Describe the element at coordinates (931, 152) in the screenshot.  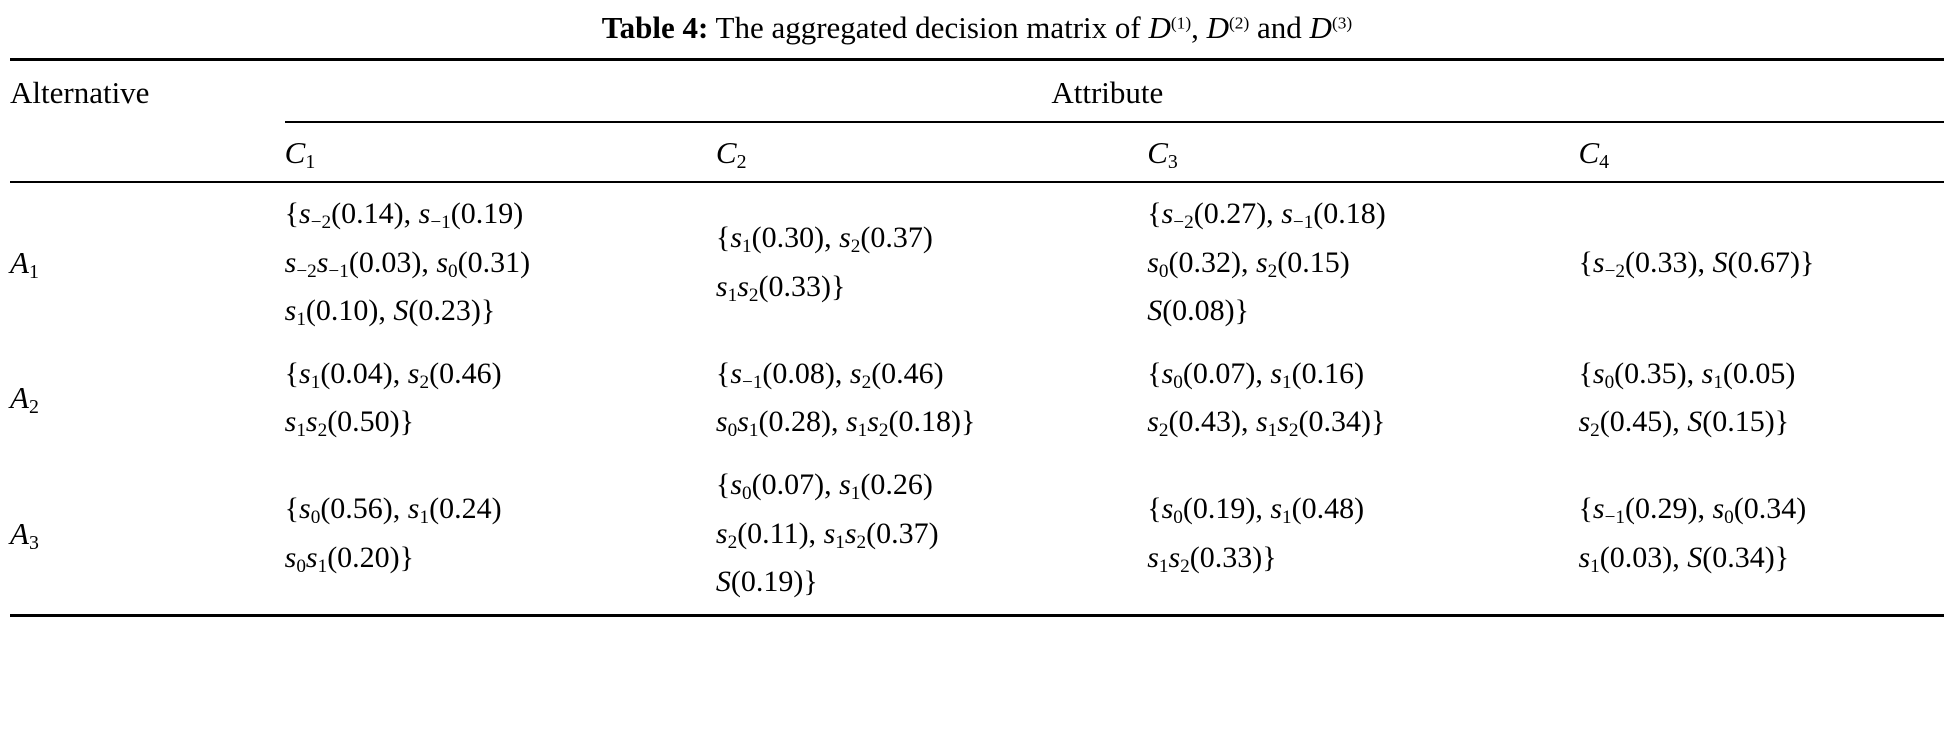
I see `column-header-c2: C2` at that location.